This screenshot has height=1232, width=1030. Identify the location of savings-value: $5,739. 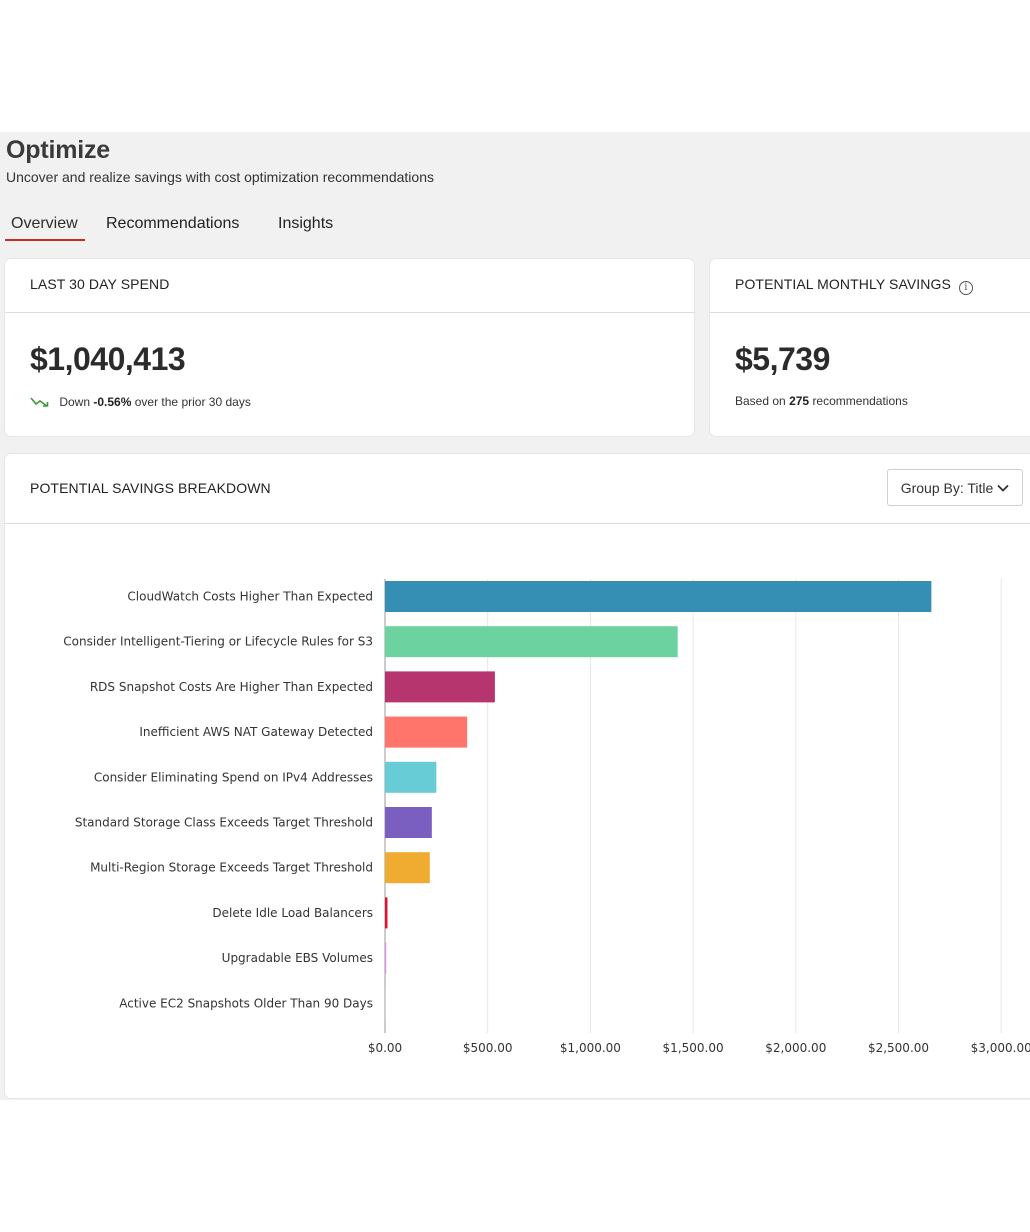
(782, 359).